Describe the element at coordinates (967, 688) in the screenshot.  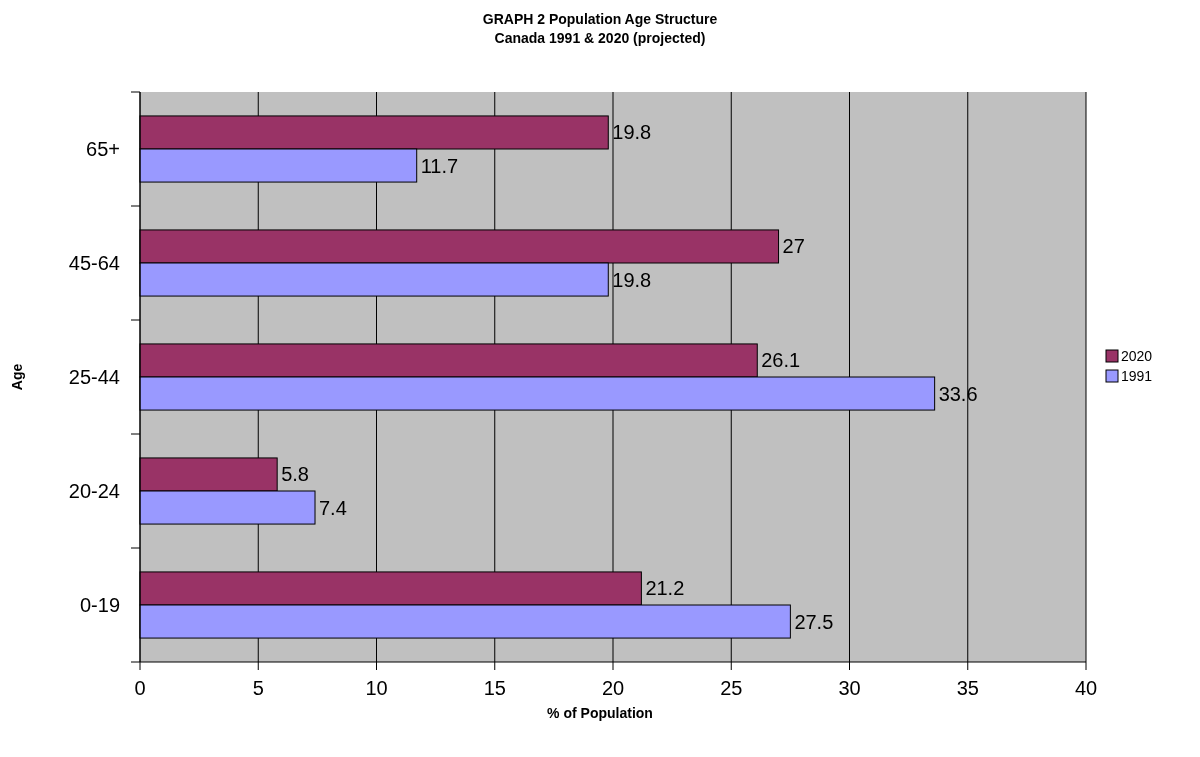
I see `x-tick-label: 35` at that location.